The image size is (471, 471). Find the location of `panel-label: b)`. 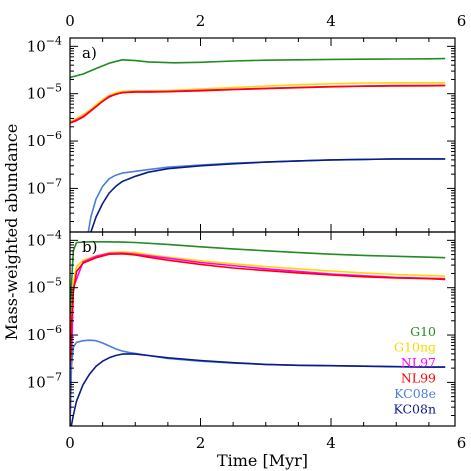

panel-label: b) is located at coordinates (89, 247).